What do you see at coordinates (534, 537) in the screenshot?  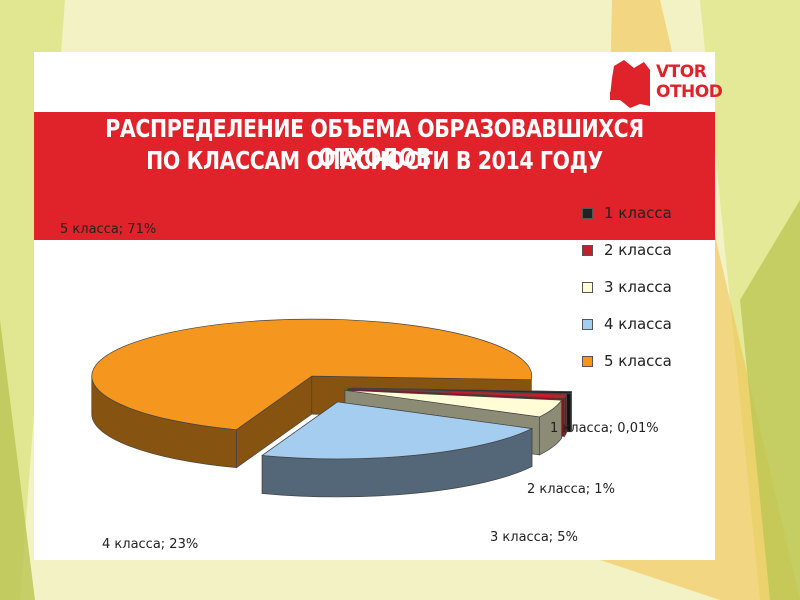 I see `data-label-3: 3 класса; 5%` at bounding box center [534, 537].